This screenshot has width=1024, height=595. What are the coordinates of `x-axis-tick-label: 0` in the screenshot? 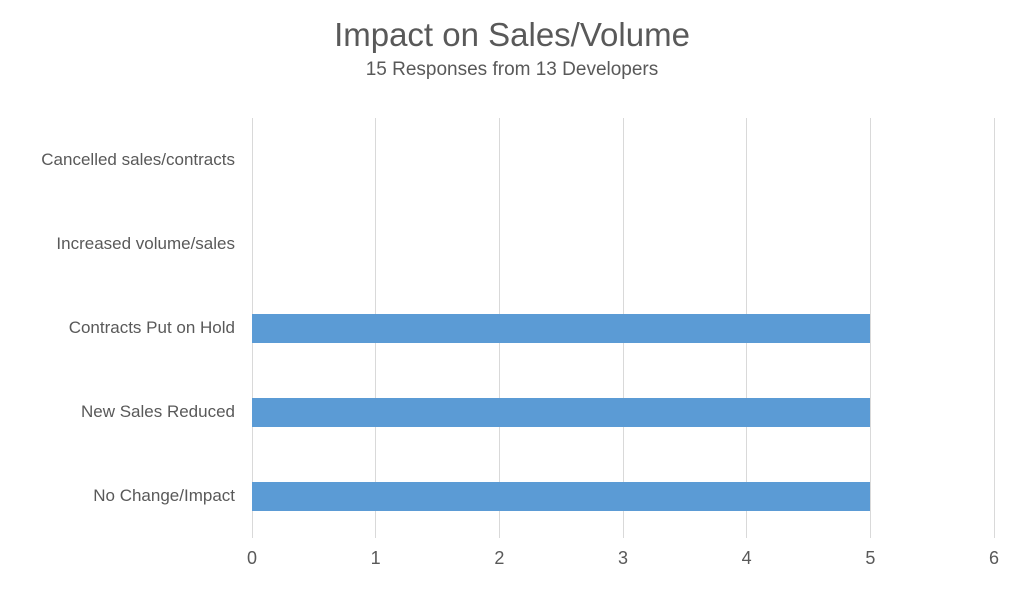 It's located at (252, 558).